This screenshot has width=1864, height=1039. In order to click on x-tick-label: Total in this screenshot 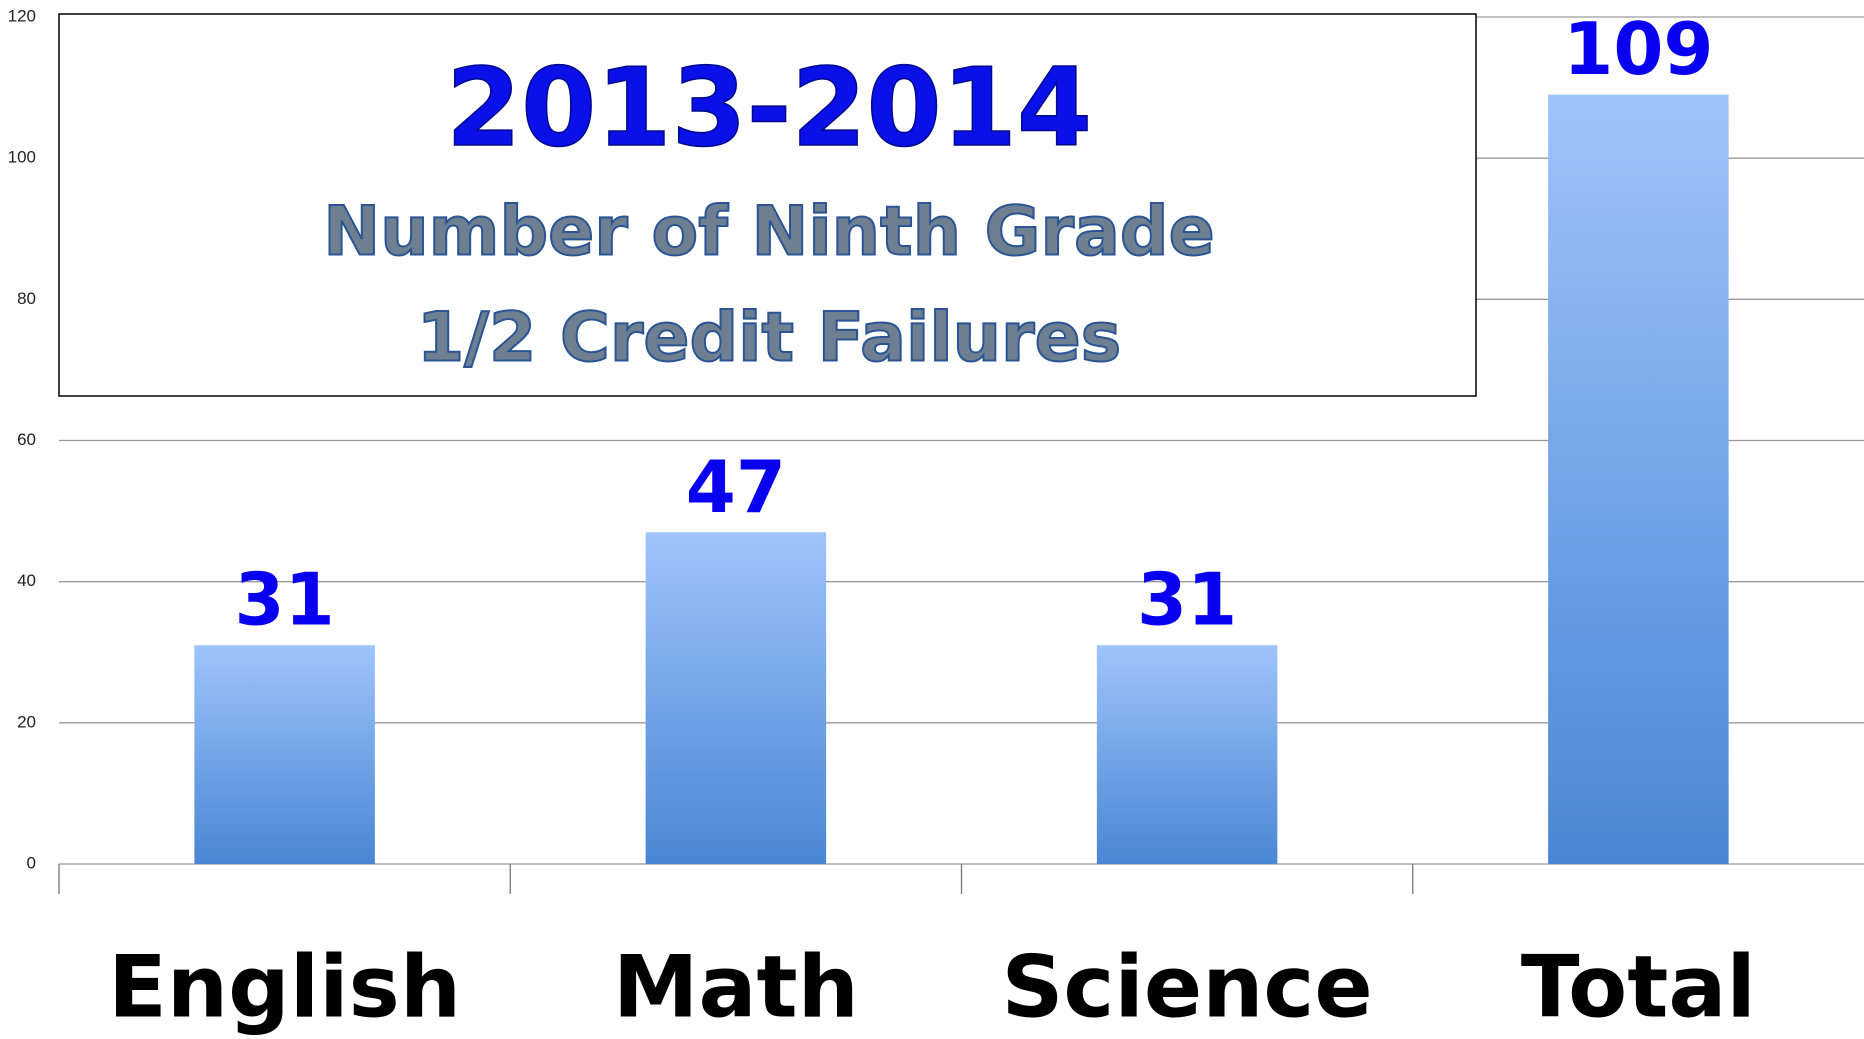, I will do `click(1638, 987)`.